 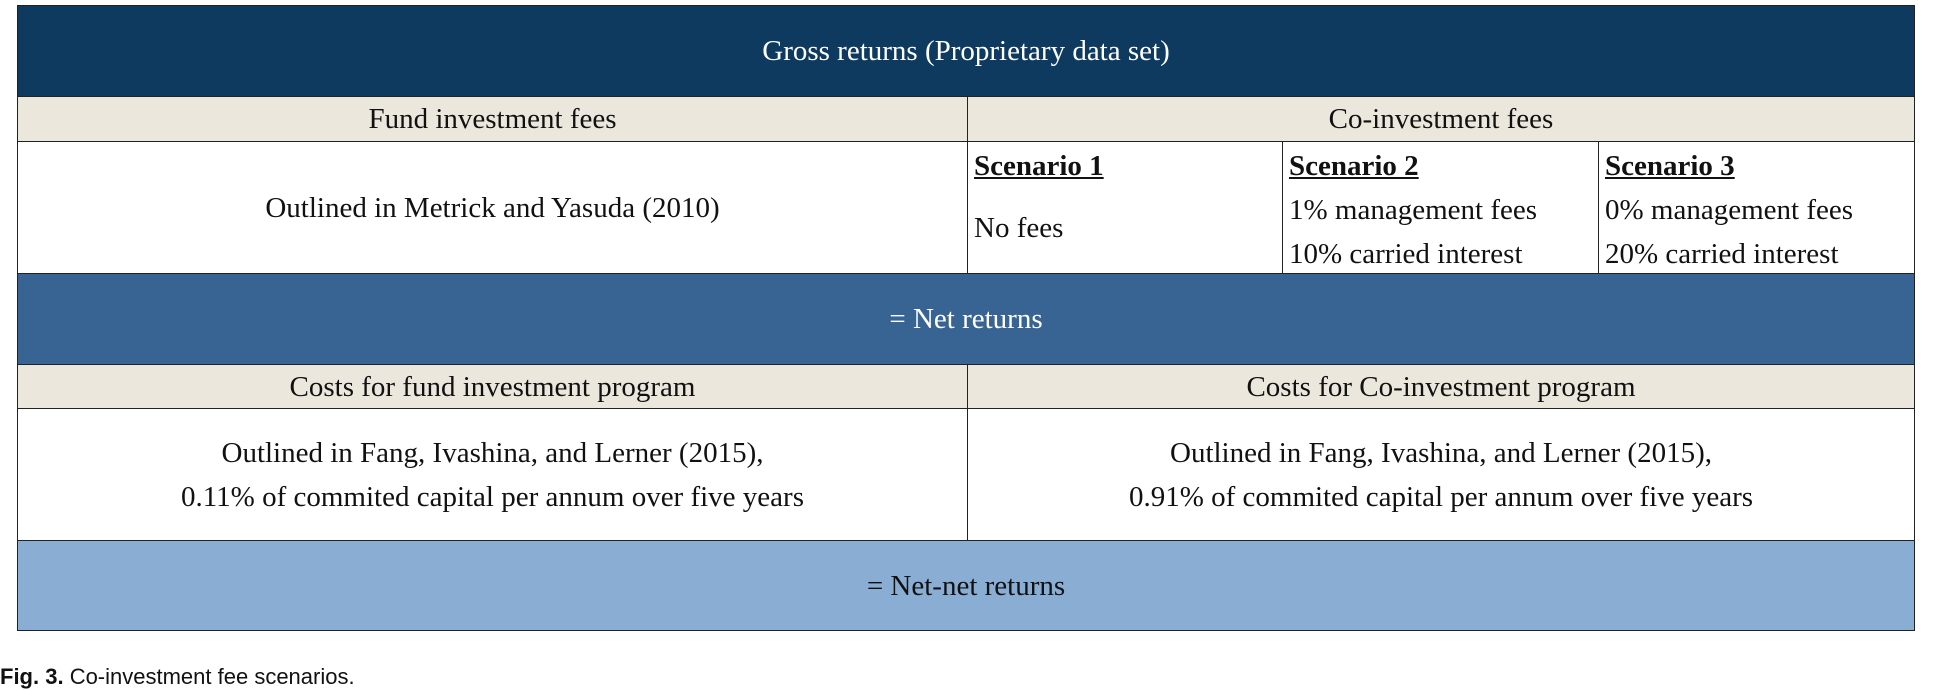 I want to click on net-net-row: = Net-net returns, so click(x=966, y=585).